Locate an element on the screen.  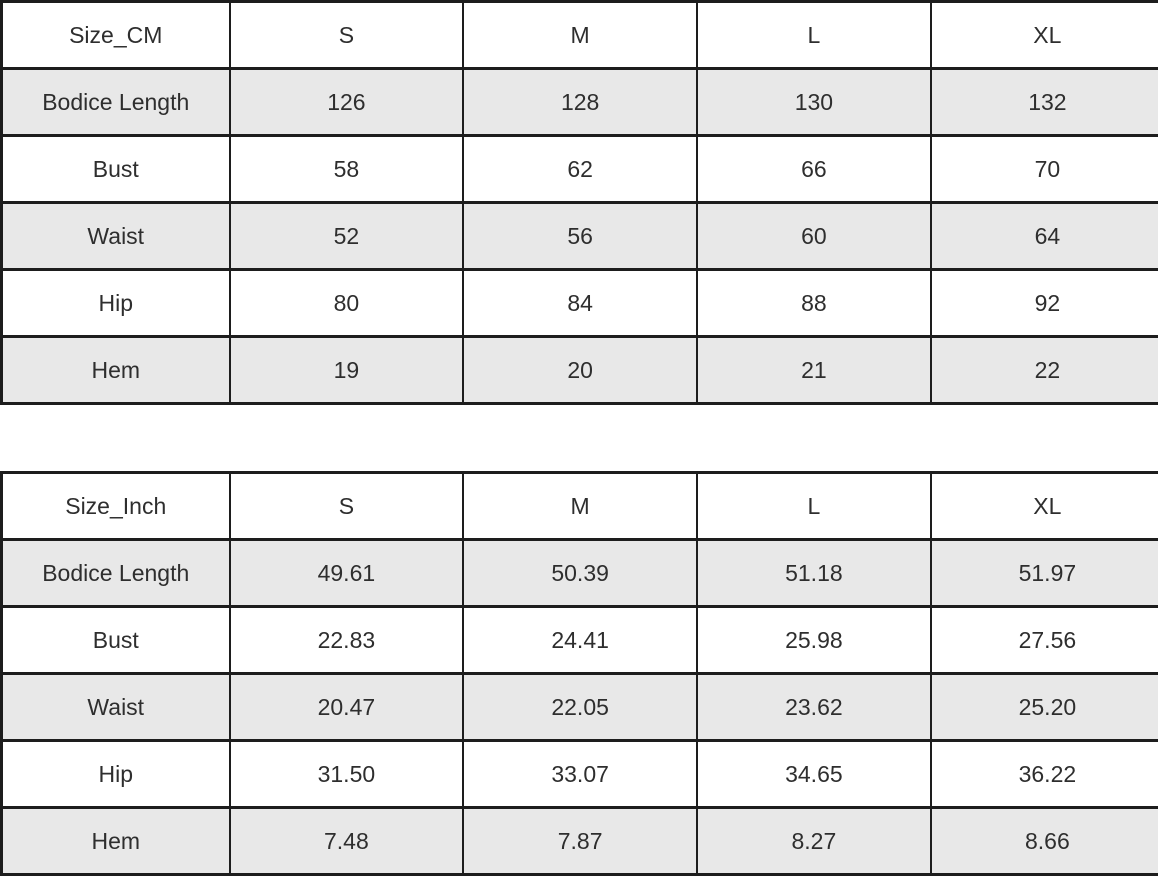
value-cell: 66 is located at coordinates (814, 169).